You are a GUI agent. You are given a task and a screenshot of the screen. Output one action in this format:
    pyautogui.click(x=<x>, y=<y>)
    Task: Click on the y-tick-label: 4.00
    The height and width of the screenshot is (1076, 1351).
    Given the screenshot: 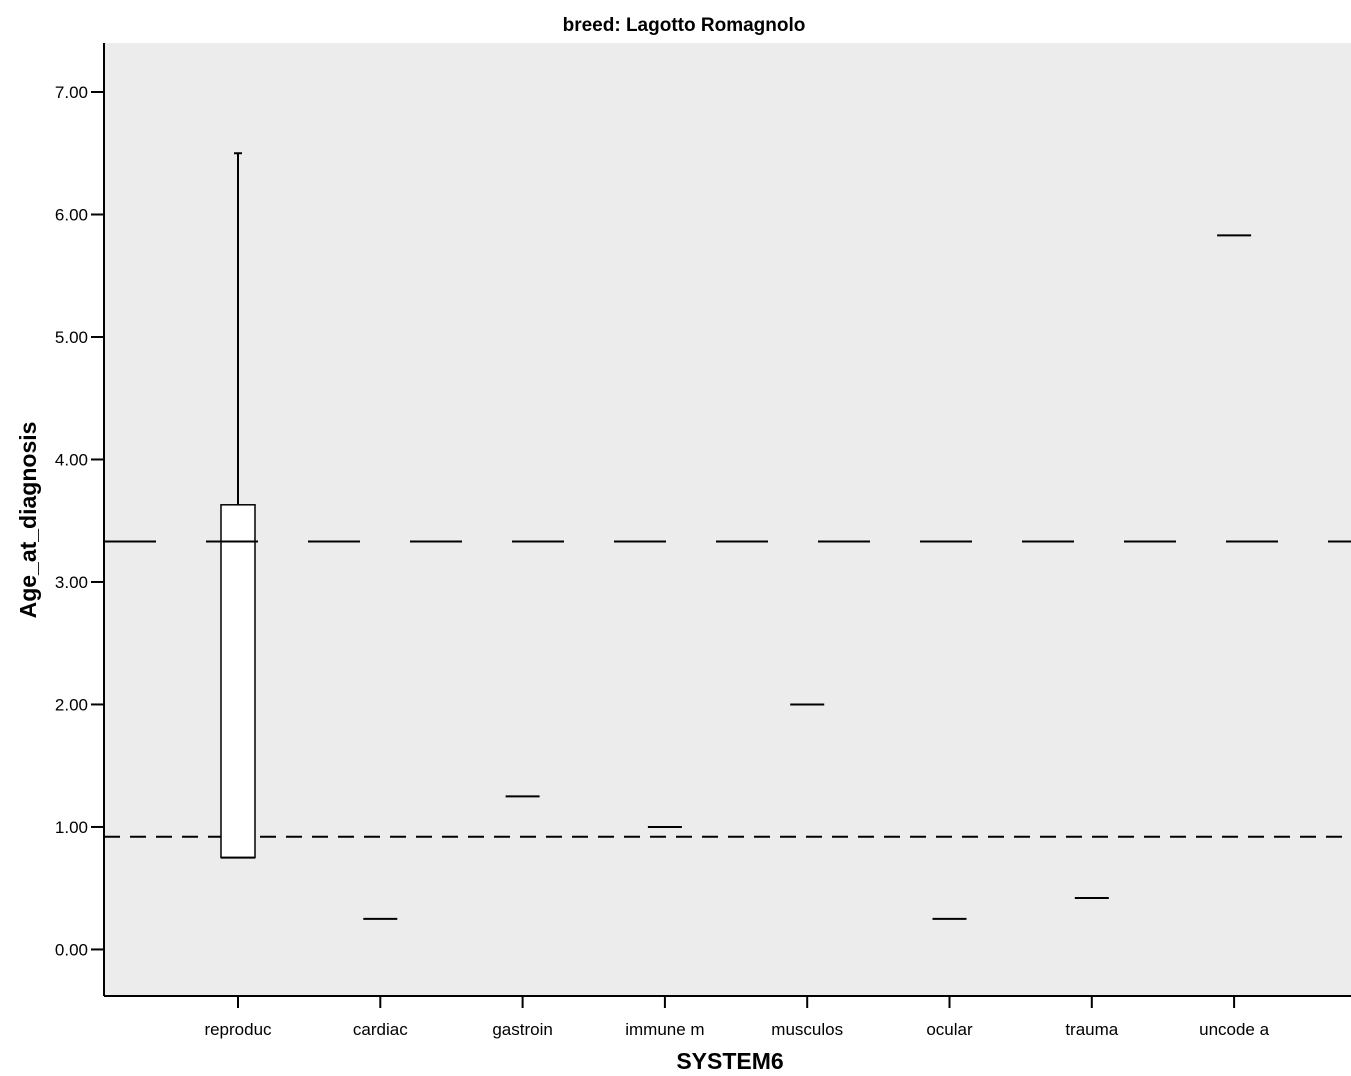 What is the action you would take?
    pyautogui.click(x=71, y=459)
    